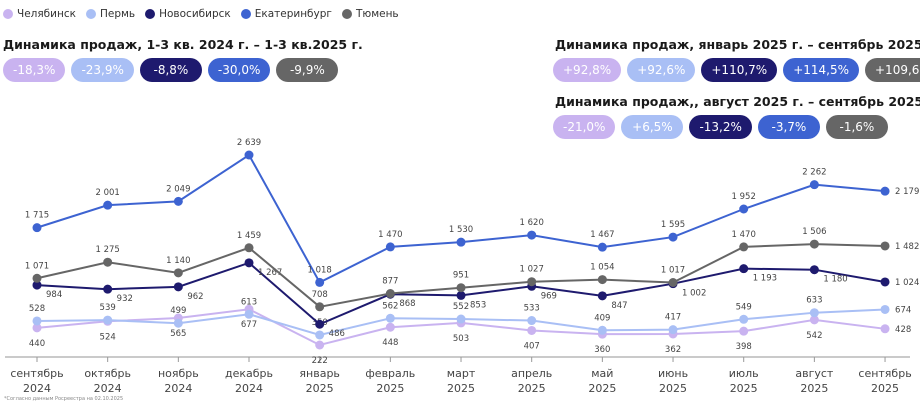  Describe the element at coordinates (903, 310) in the screenshot. I see `data-label: 674` at that location.